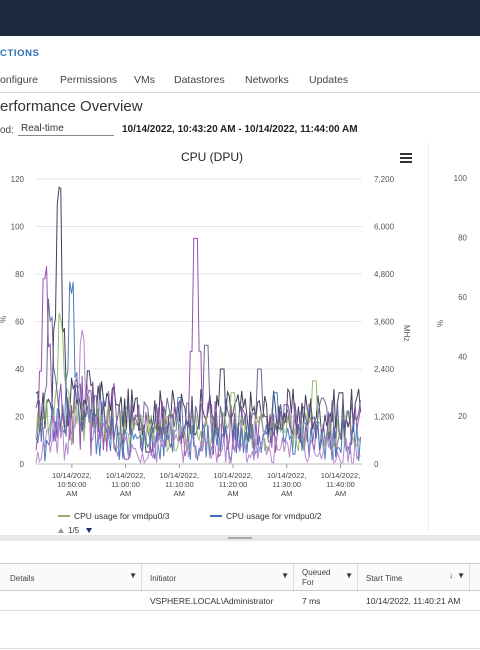 The image size is (480, 650). I want to click on footer-divider, so click(240, 648).